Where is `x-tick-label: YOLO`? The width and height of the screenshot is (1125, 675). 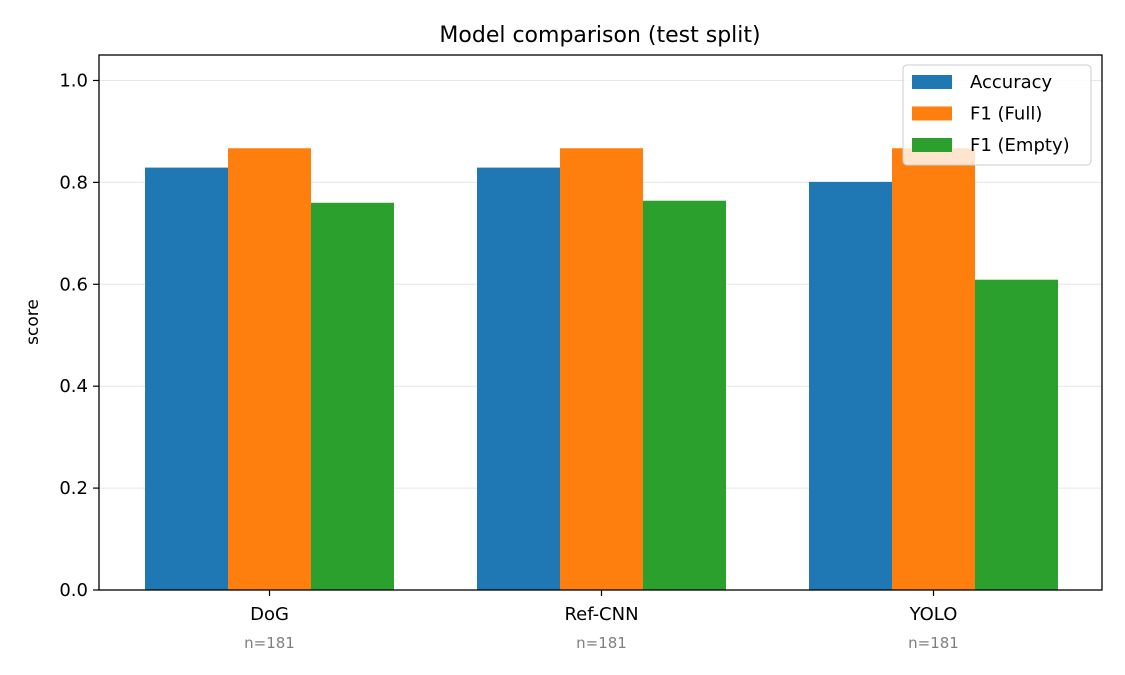 x-tick-label: YOLO is located at coordinates (933, 614).